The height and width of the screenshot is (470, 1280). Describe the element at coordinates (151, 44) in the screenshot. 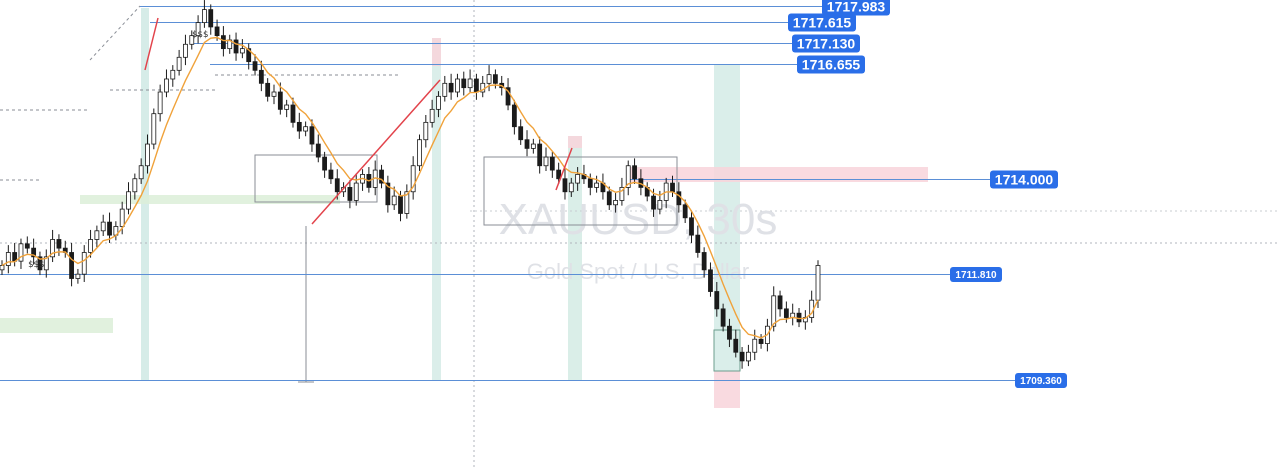

I see `trend-line-spike` at that location.